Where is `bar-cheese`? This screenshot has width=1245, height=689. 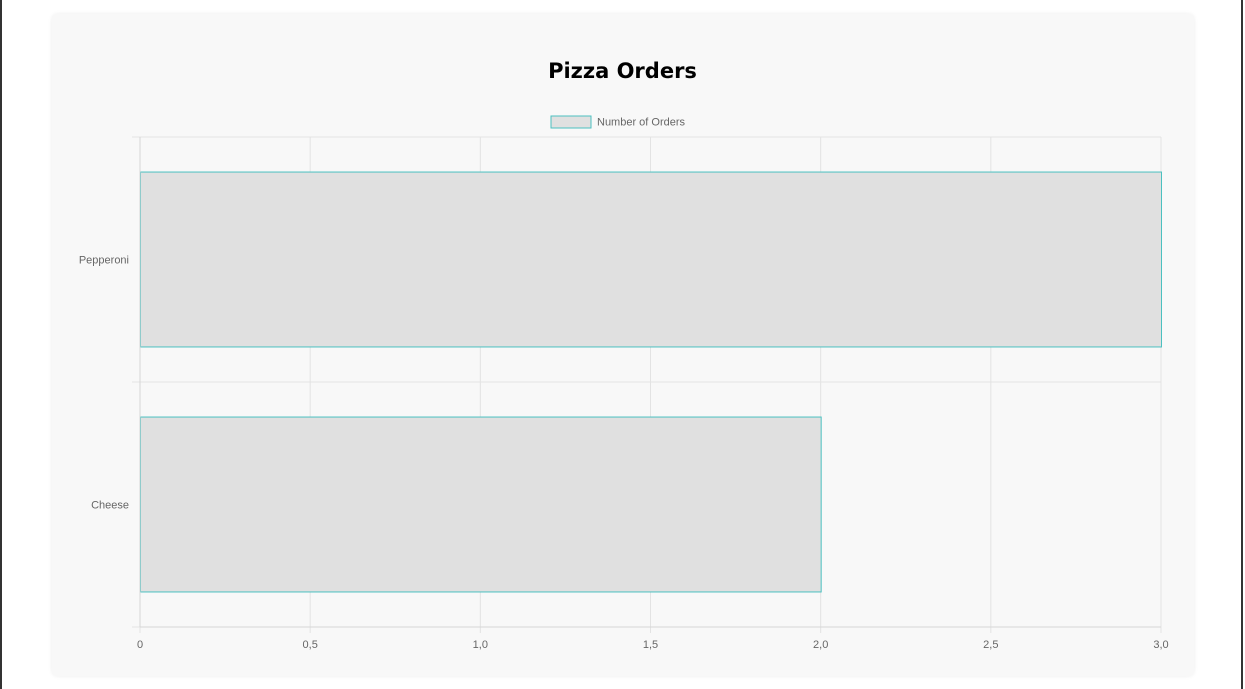
bar-cheese is located at coordinates (481, 504).